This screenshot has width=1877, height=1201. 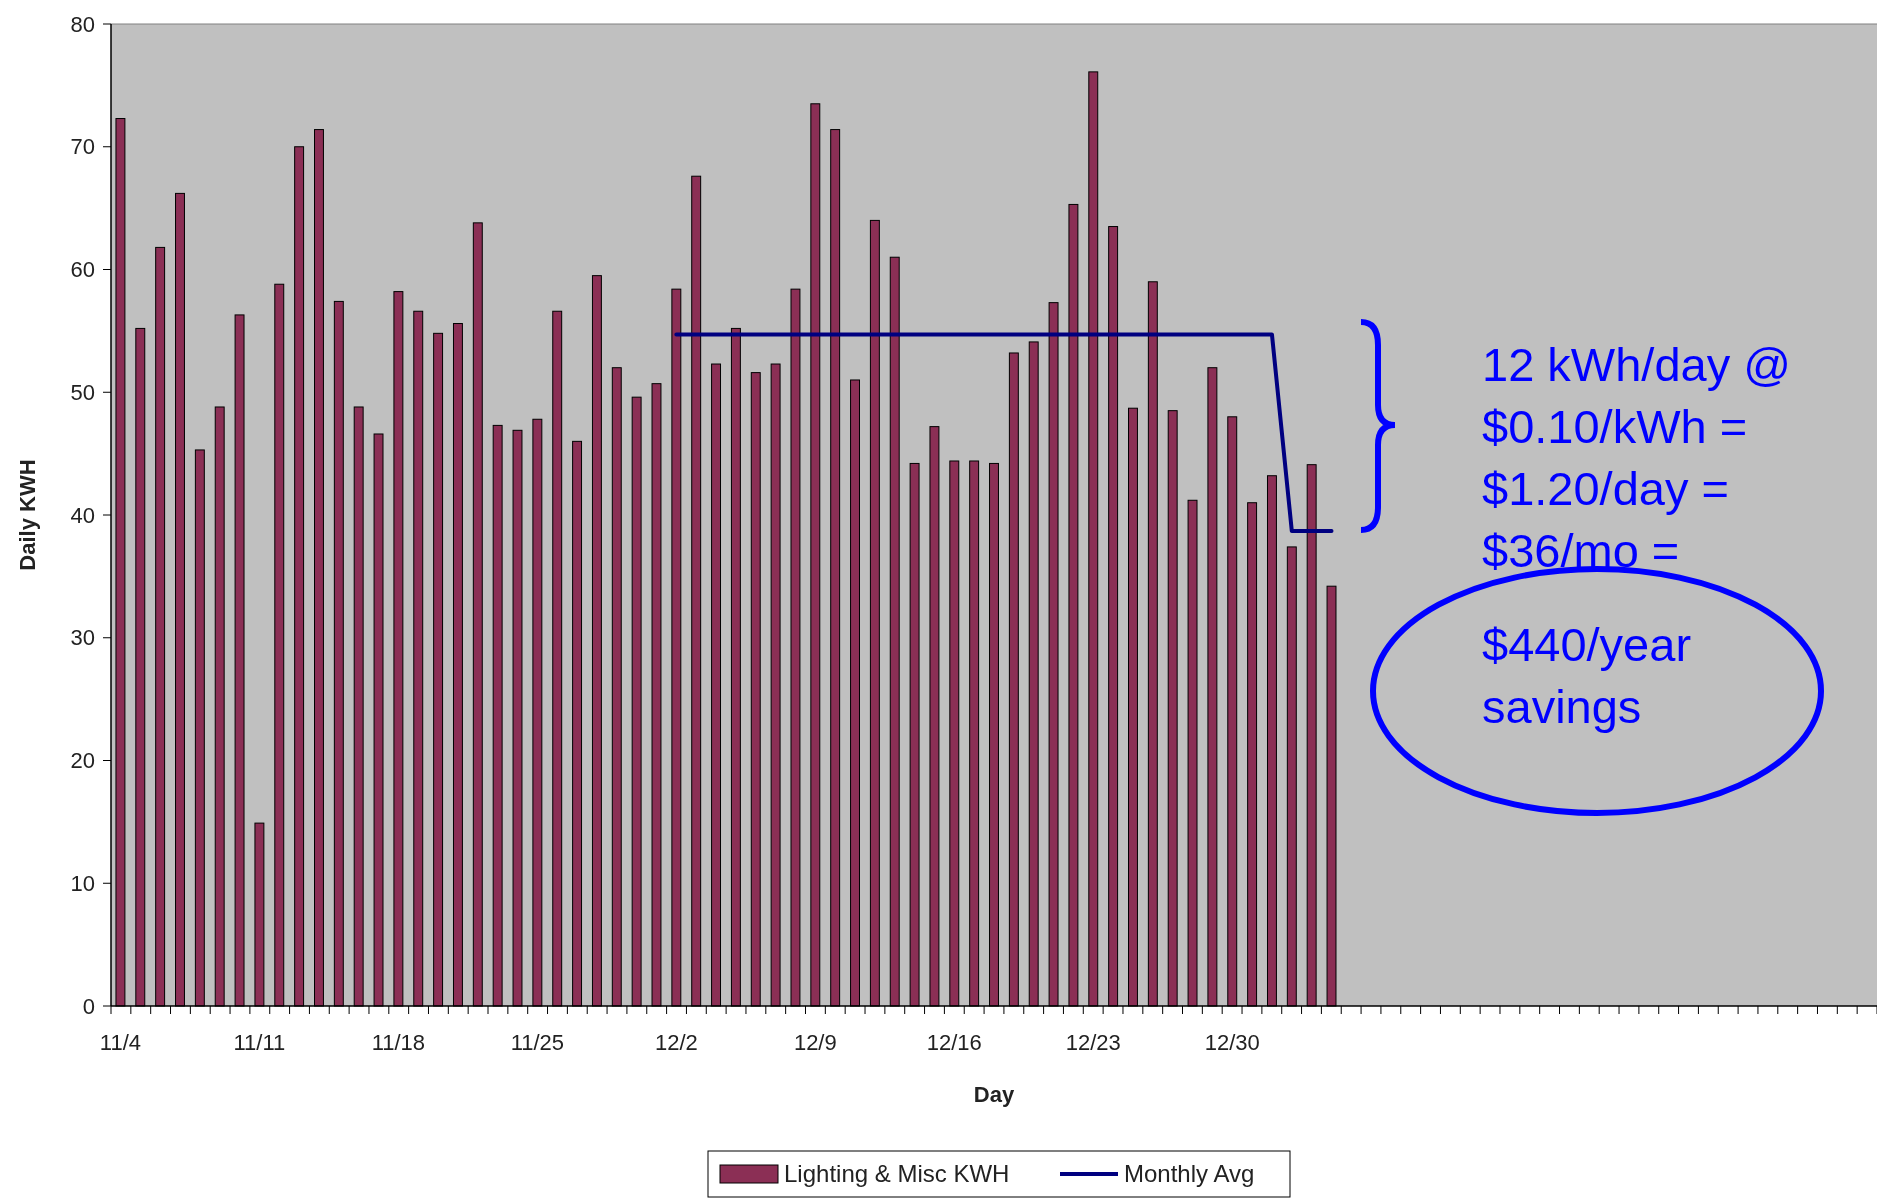 What do you see at coordinates (537, 1042) in the screenshot?
I see `x-tick-label: 11/25` at bounding box center [537, 1042].